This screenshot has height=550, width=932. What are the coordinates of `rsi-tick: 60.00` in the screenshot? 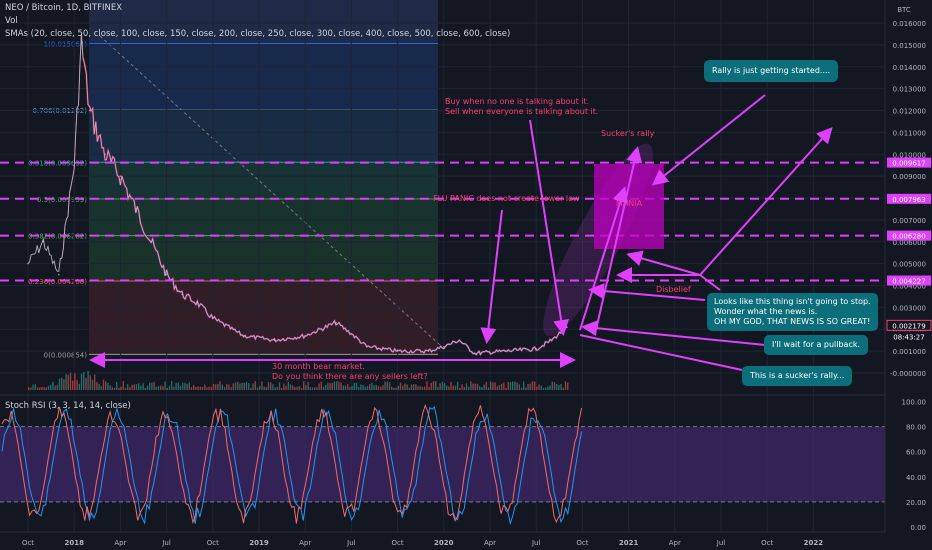 It's located at (916, 453).